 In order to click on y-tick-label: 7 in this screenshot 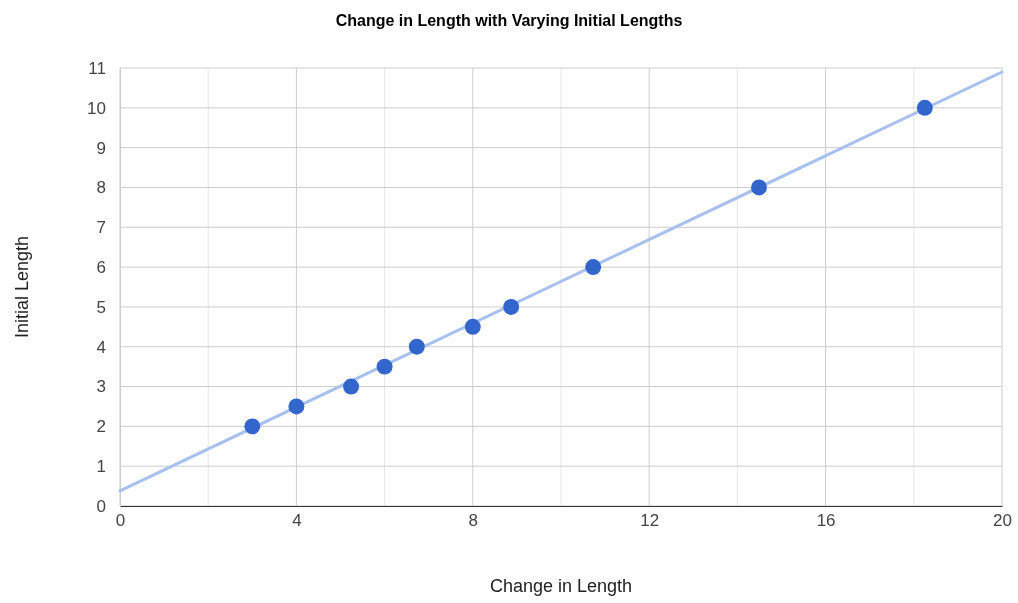, I will do `click(101, 228)`.